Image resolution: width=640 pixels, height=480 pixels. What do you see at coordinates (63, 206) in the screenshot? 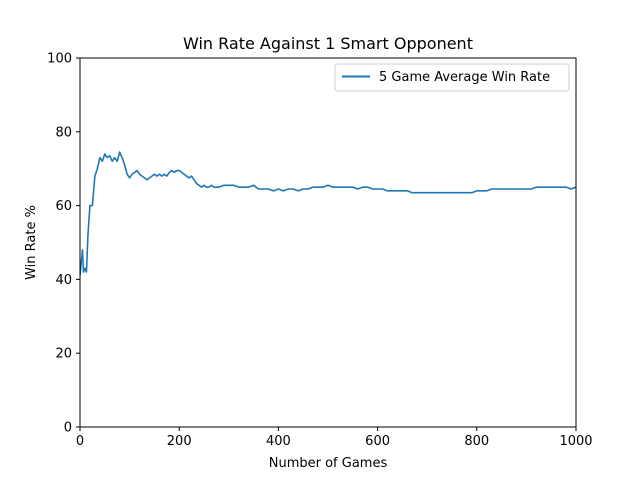
I see `y-tick-label: 60` at bounding box center [63, 206].